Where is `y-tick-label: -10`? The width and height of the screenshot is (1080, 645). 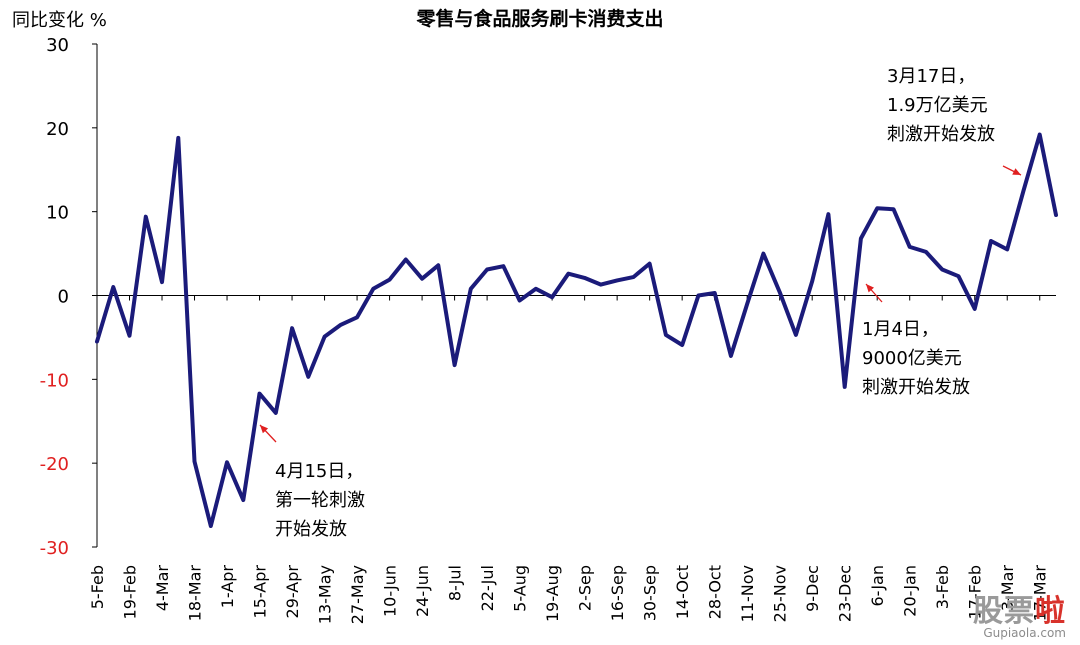 y-tick-label: -10 is located at coordinates (54, 380).